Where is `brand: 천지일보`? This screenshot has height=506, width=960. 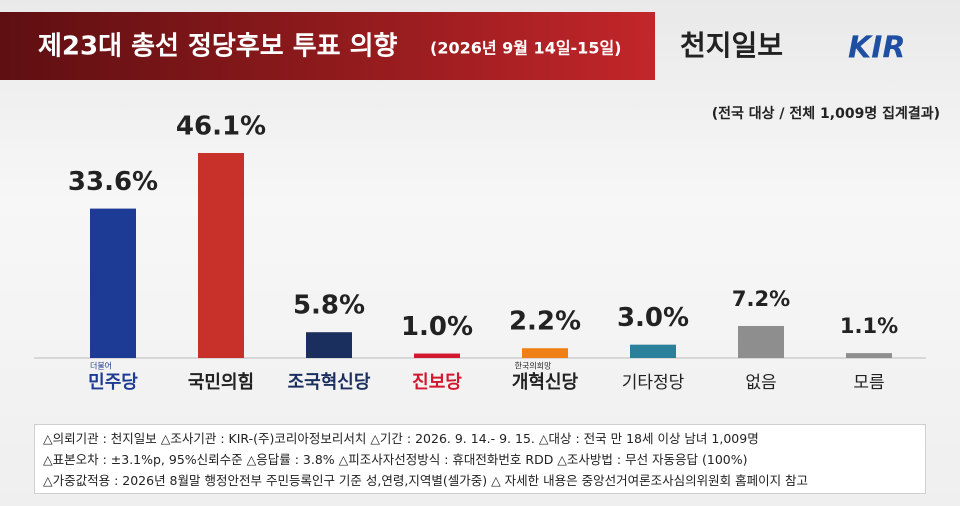 brand: 천지일보 is located at coordinates (731, 45).